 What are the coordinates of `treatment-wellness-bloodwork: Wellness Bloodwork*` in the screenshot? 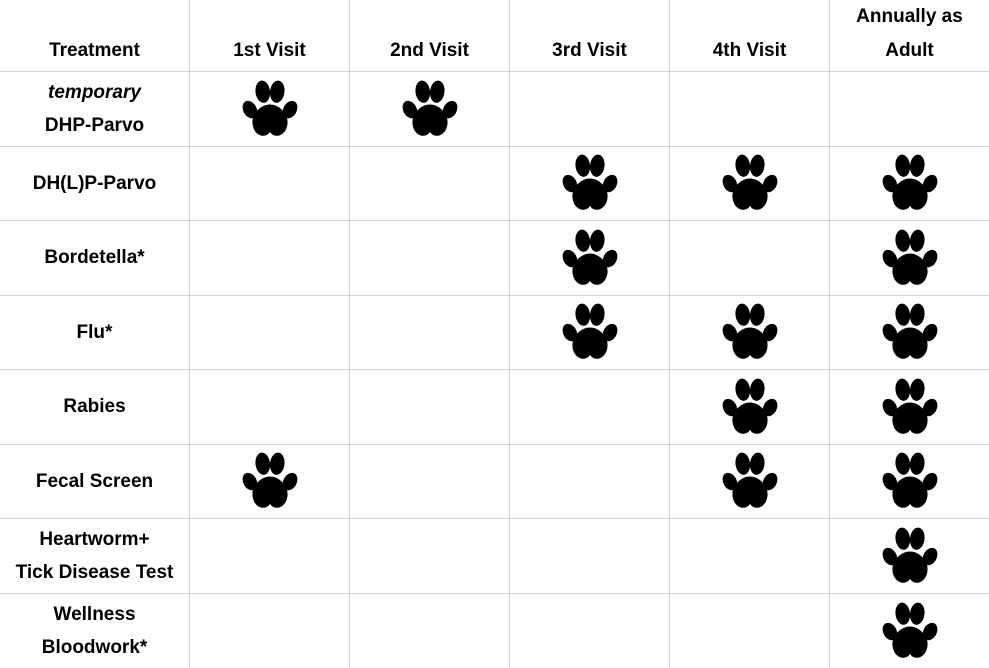 It's located at (95, 630).